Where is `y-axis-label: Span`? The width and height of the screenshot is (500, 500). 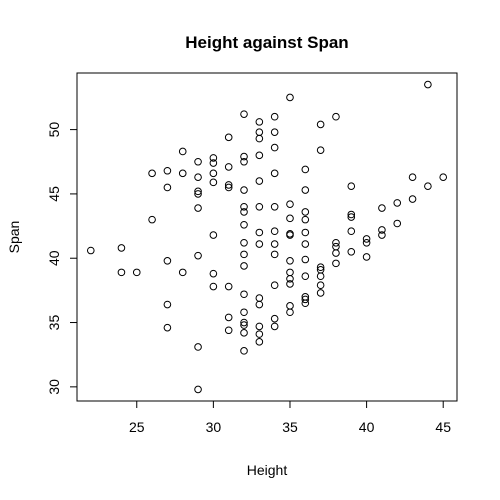
y-axis-label: Span is located at coordinates (14, 237).